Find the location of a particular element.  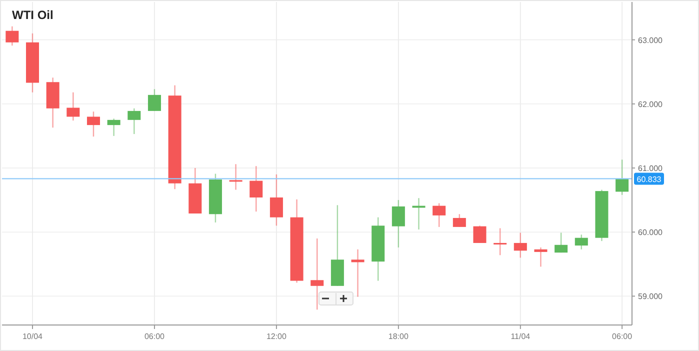

x-tick-label: 11/04 is located at coordinates (520, 336).